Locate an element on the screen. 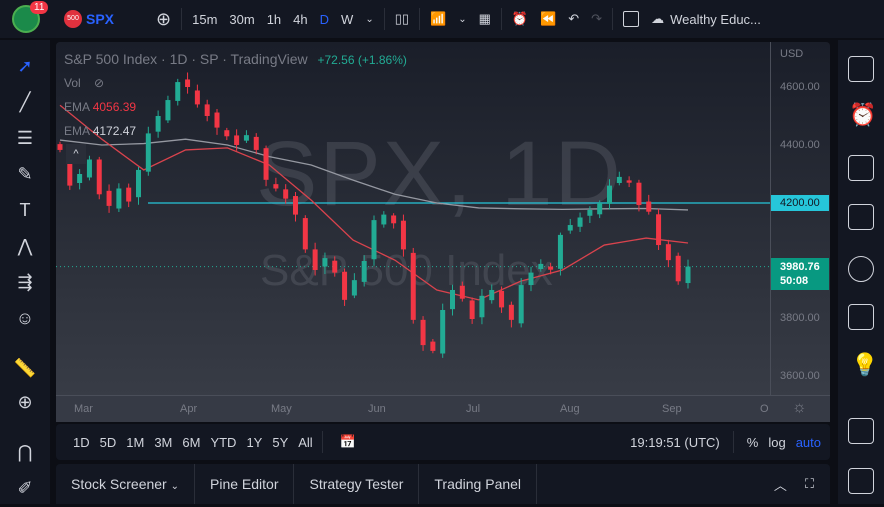 This screenshot has width=884, height=507. interval-w: W is located at coordinates (347, 19).